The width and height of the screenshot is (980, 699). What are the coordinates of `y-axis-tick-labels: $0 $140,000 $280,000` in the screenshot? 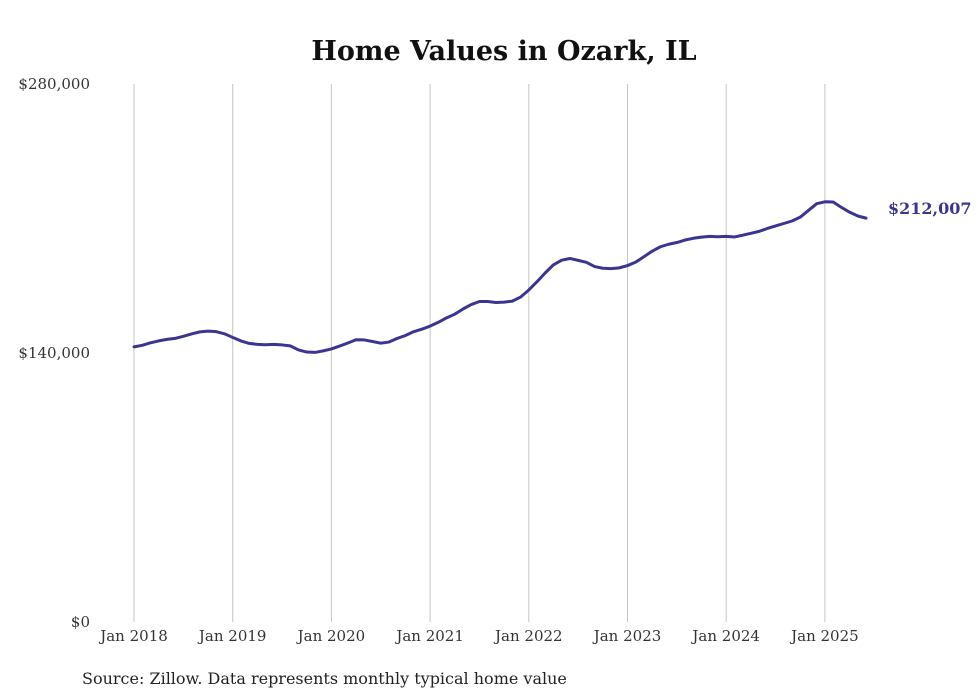 It's located at (54, 353).